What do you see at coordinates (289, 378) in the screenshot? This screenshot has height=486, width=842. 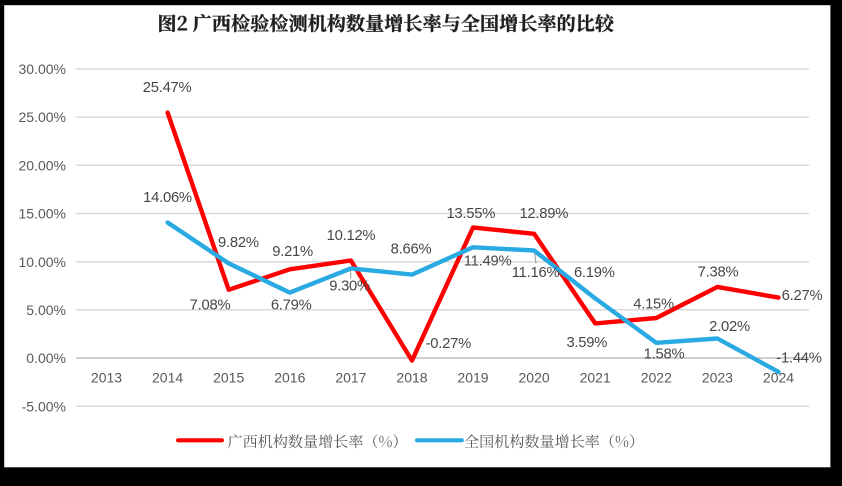 I see `svg-text: 2016` at bounding box center [289, 378].